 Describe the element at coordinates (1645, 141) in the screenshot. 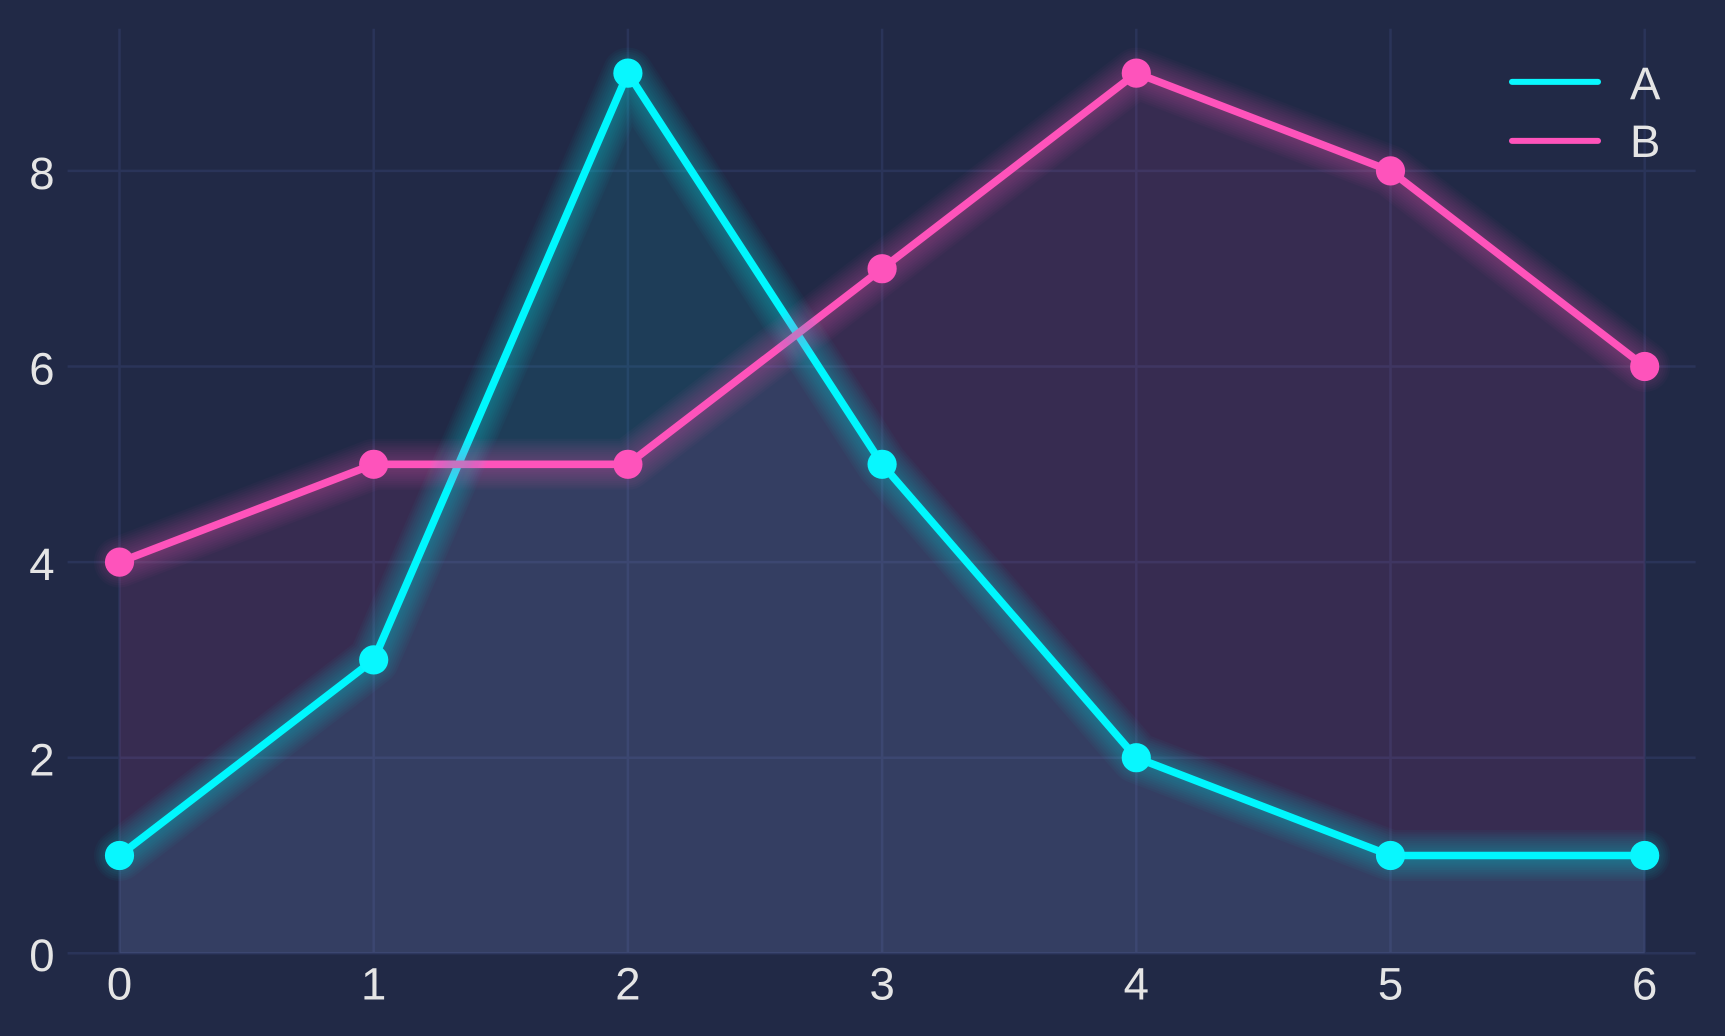

I see `svg-text: B` at that location.